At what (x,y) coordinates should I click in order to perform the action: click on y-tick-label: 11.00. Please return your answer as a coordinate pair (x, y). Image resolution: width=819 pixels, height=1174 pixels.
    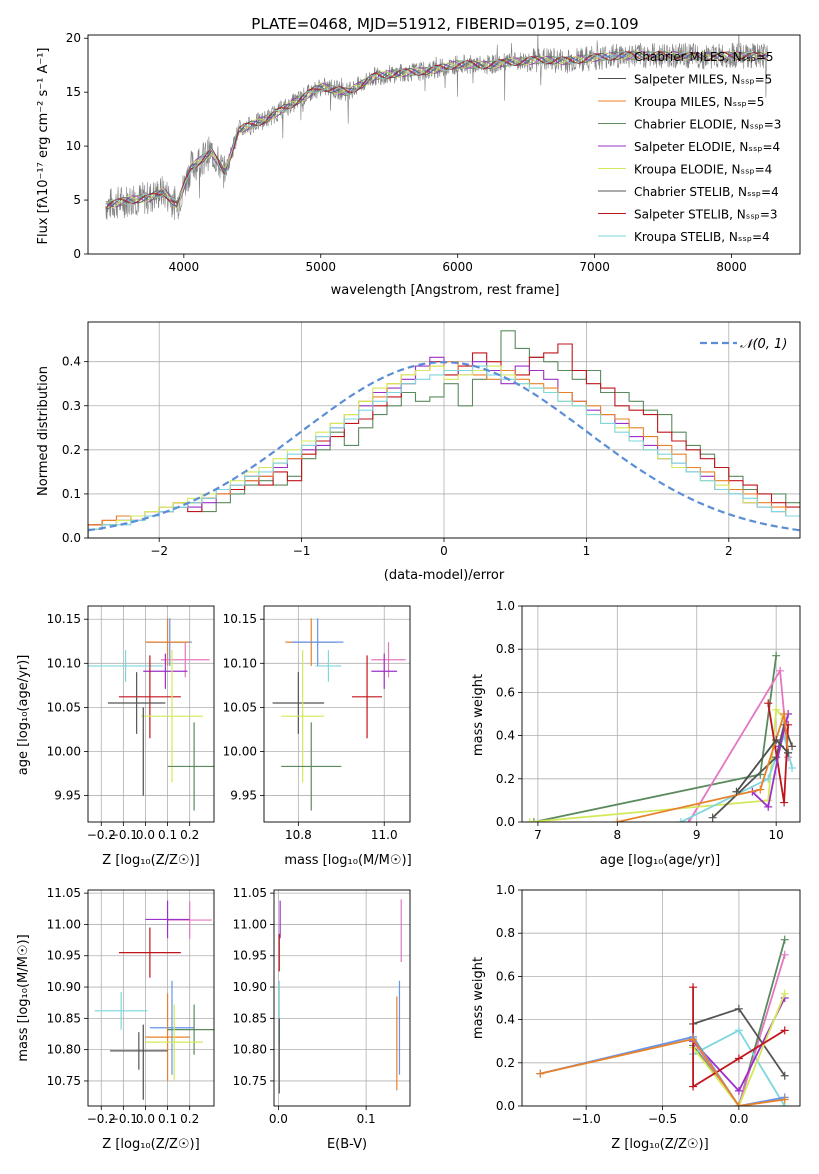
    Looking at the image, I should click on (250, 924).